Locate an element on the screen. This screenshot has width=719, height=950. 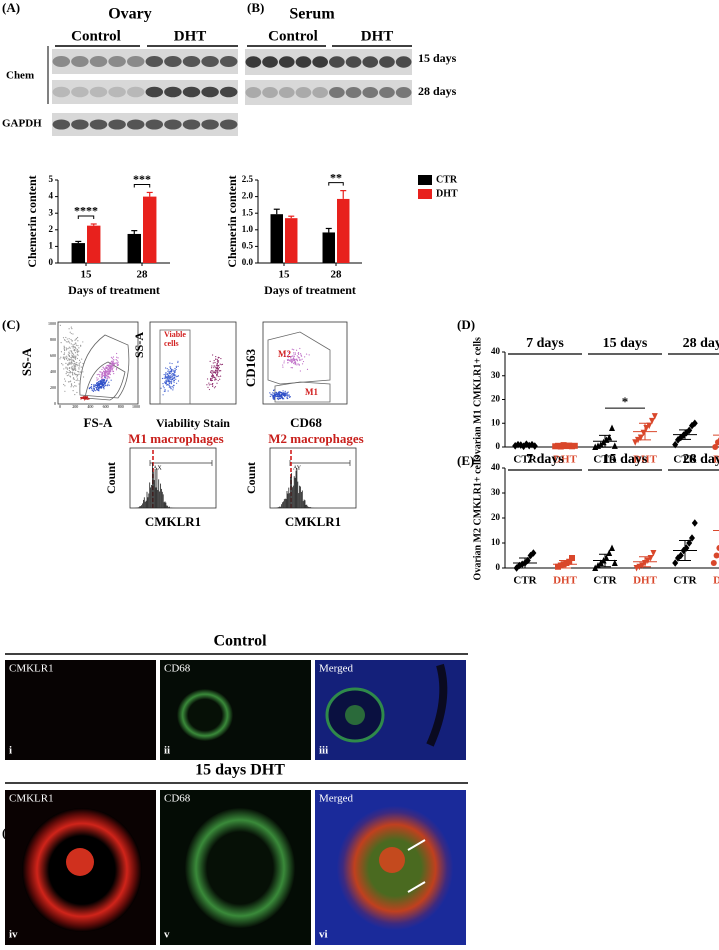
numeral: iv is located at coordinates (13, 935).